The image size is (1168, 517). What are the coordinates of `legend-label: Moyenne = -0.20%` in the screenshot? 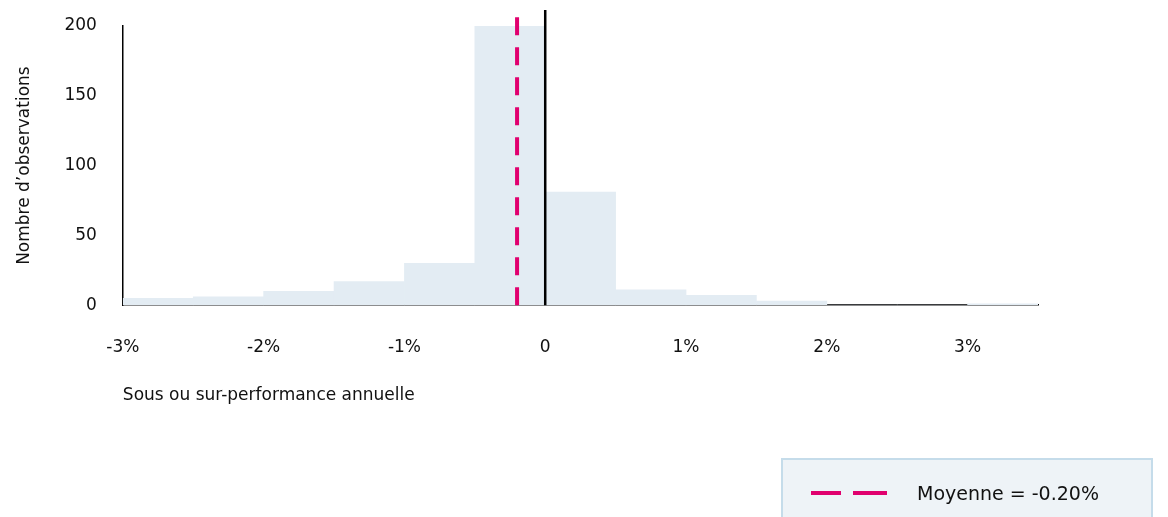 It's located at (1008, 493).